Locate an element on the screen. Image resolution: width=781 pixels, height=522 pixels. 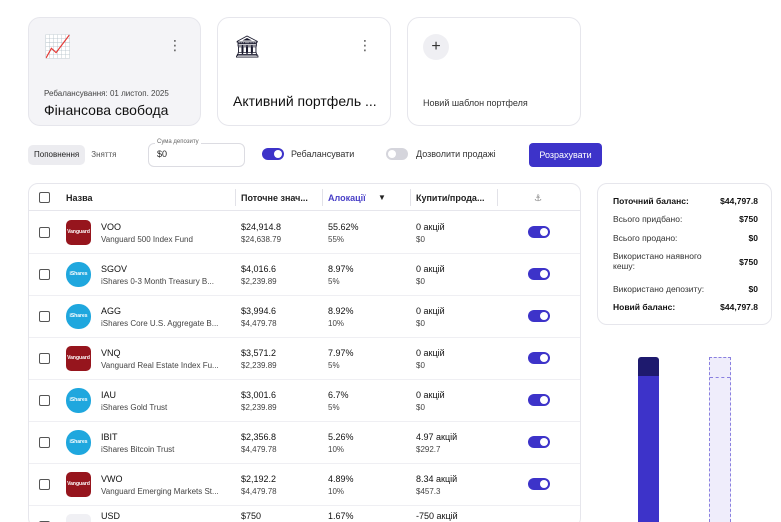
deposit-input is located at coordinates (197, 154).